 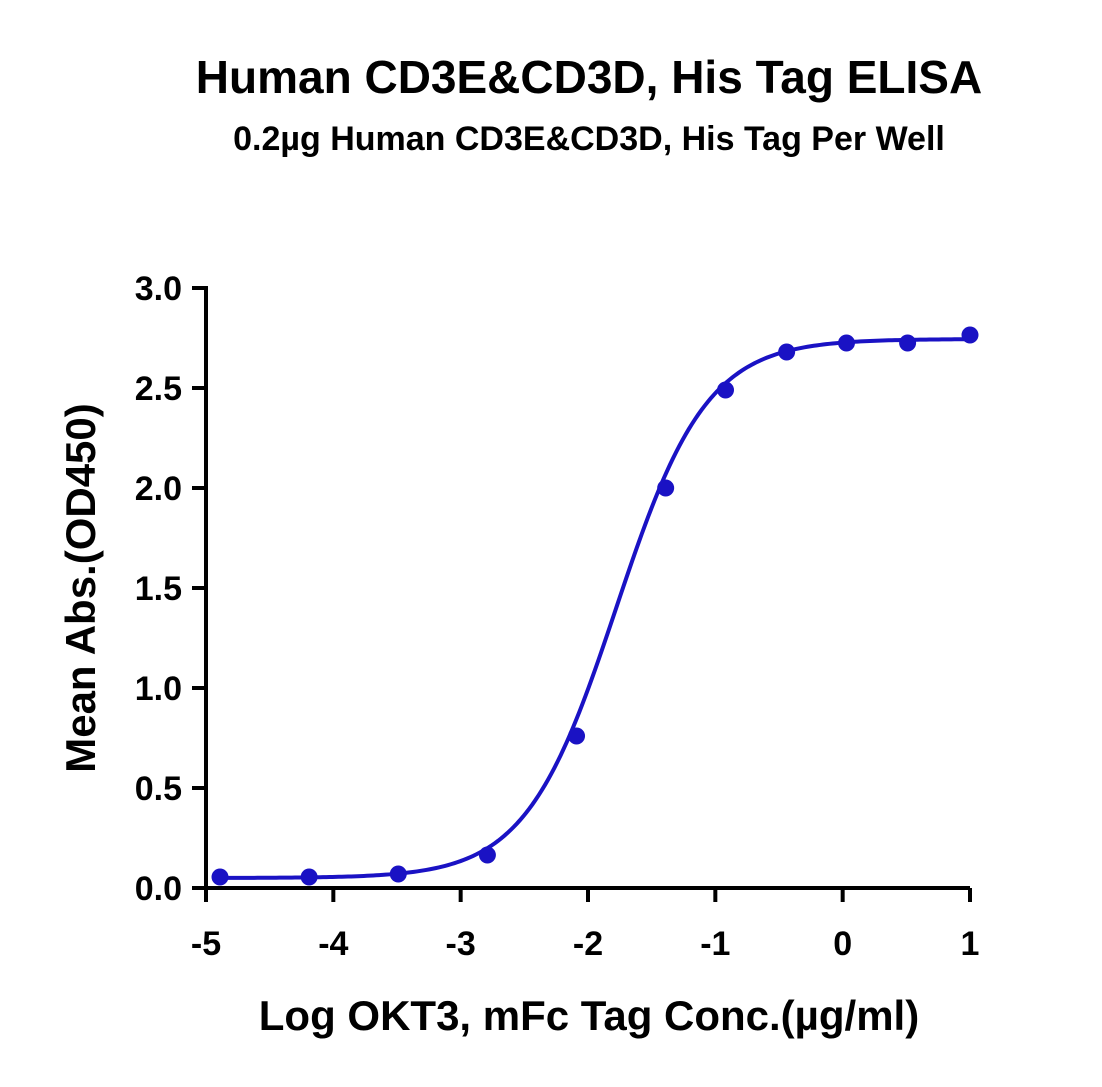 I want to click on chart-title: Human CD3E&CD3D, His Tag ELISA, so click(x=589, y=77).